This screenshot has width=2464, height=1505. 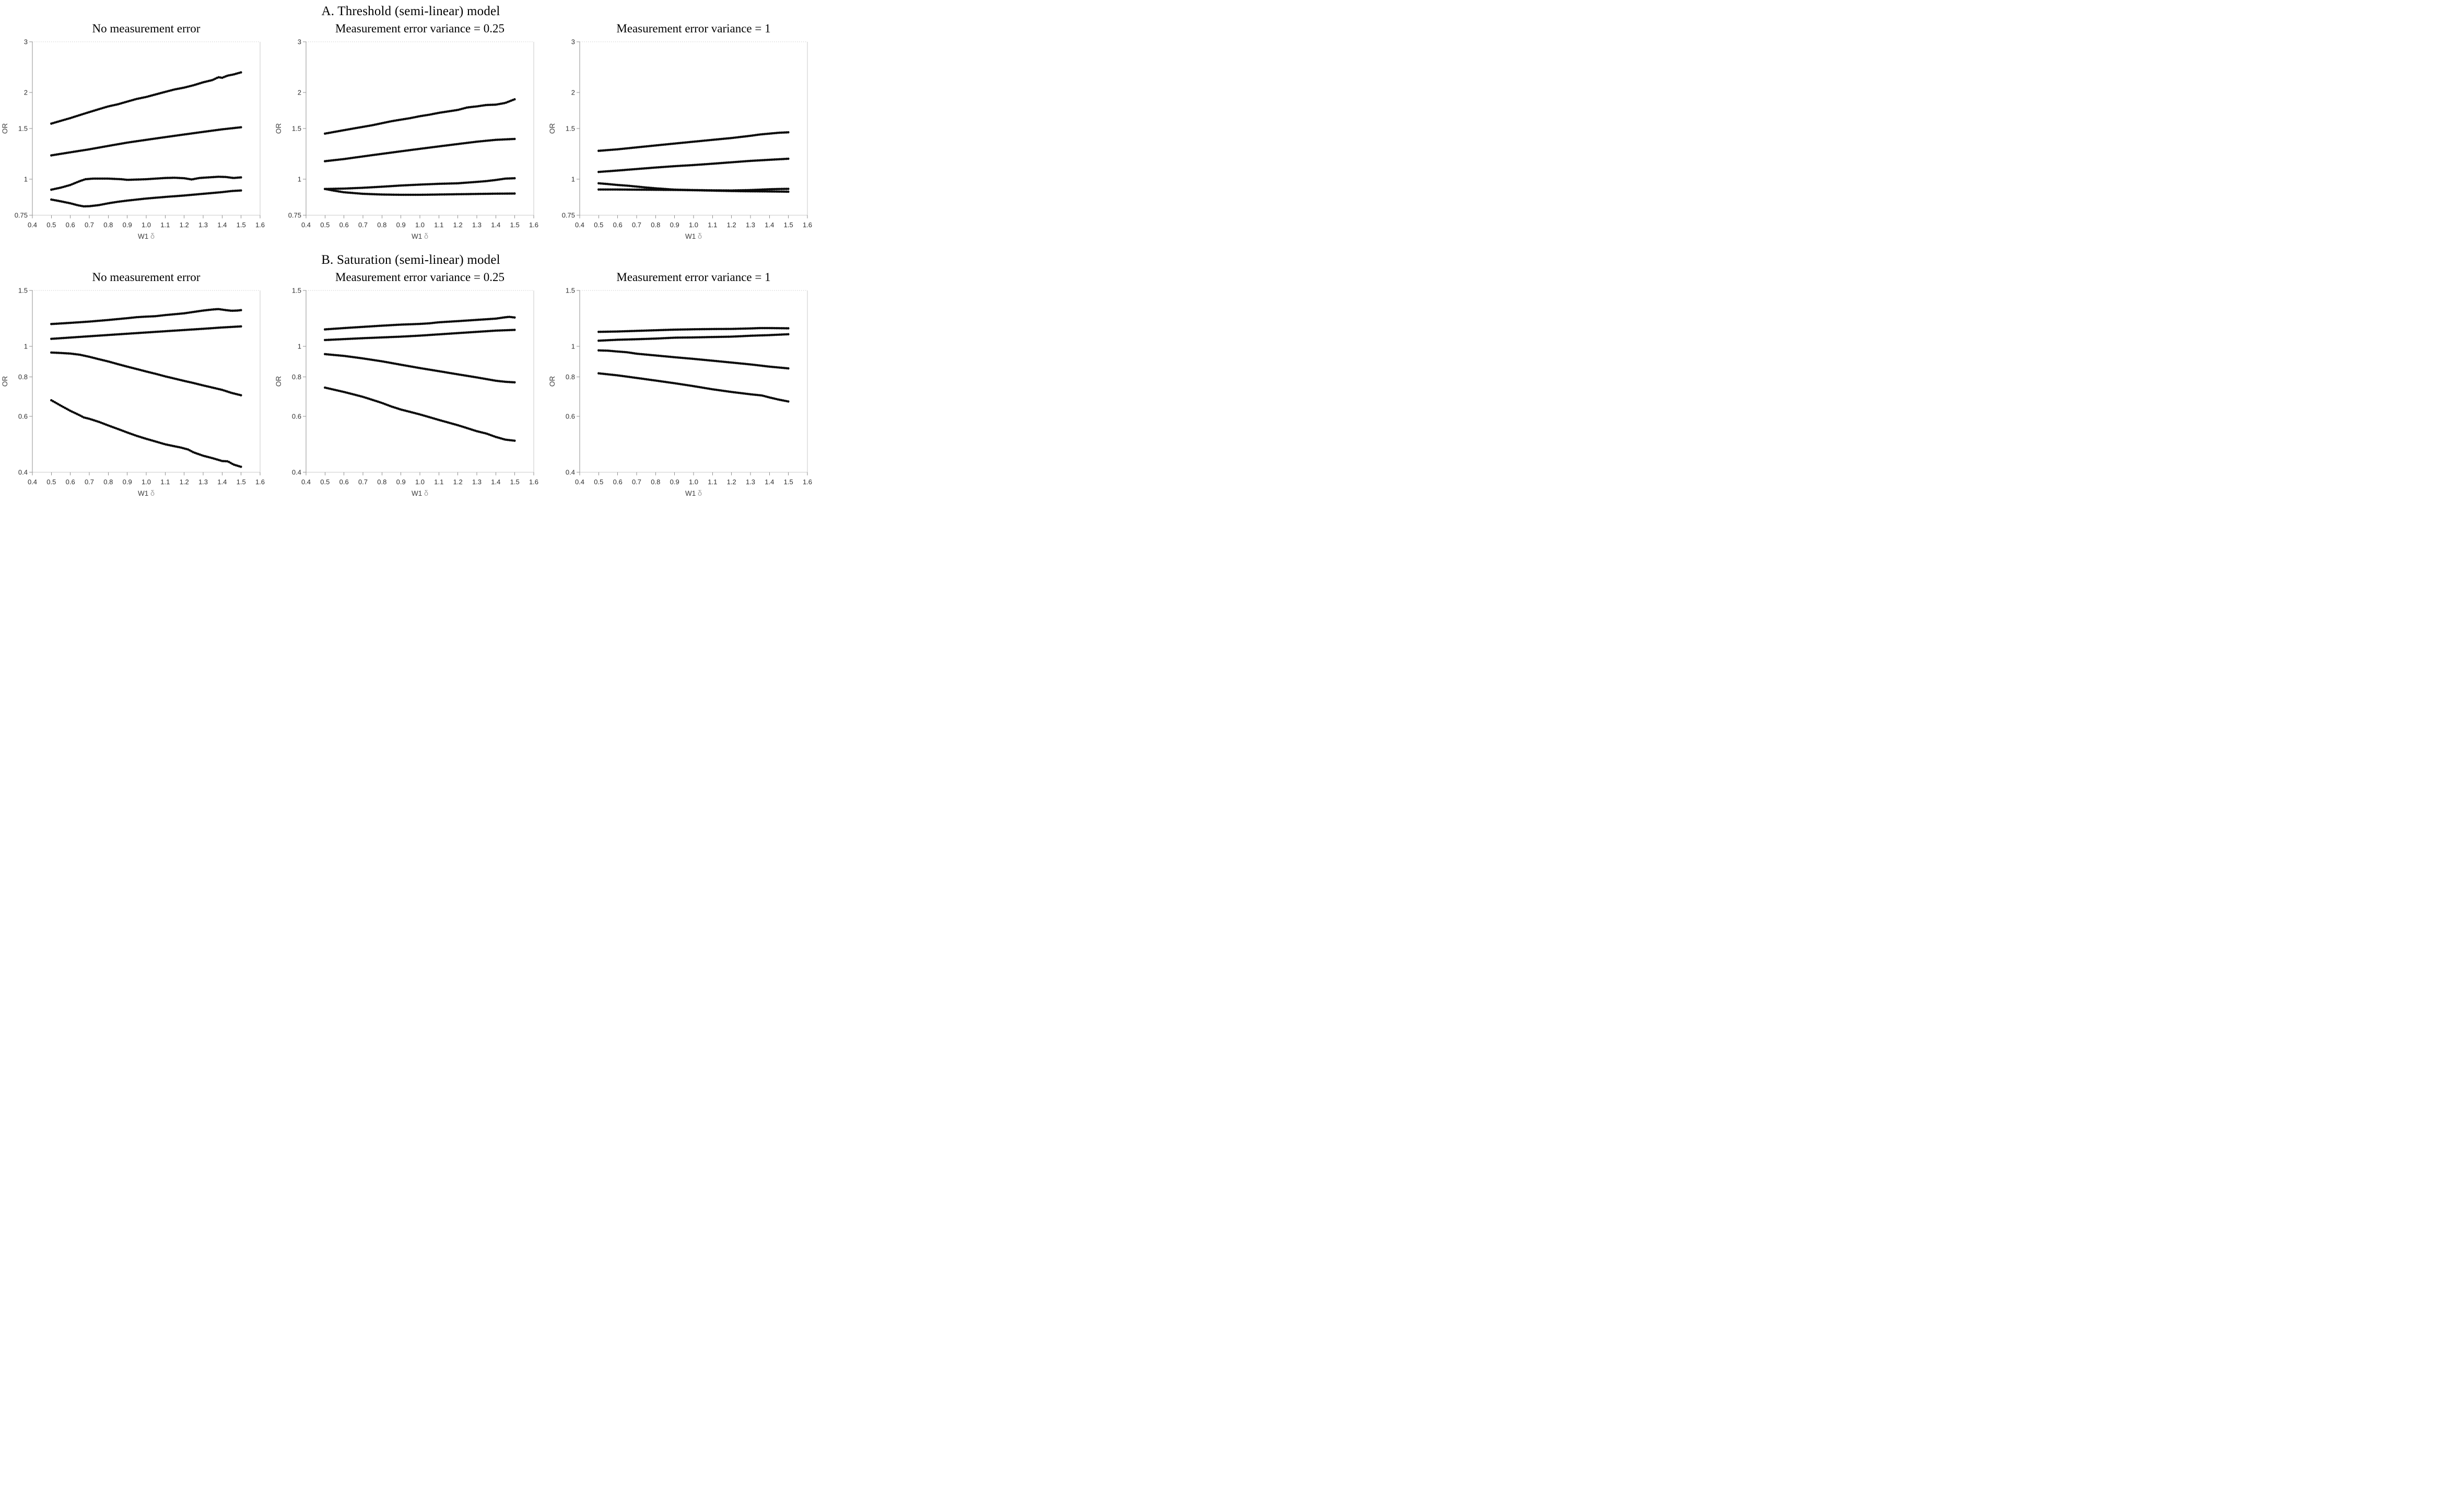 What do you see at coordinates (573, 93) in the screenshot?
I see `y-tick-label: 2` at bounding box center [573, 93].